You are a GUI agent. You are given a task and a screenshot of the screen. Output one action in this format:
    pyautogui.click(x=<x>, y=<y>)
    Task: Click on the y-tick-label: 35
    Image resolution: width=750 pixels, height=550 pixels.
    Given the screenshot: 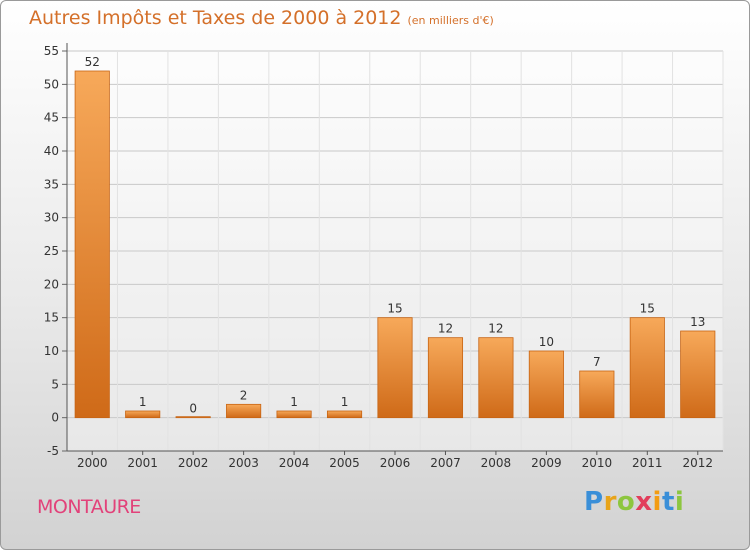 What is the action you would take?
    pyautogui.click(x=51, y=184)
    